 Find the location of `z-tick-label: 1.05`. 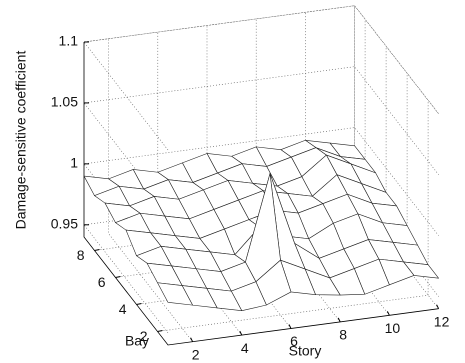

z-tick-label: 1.05 is located at coordinates (64, 102).